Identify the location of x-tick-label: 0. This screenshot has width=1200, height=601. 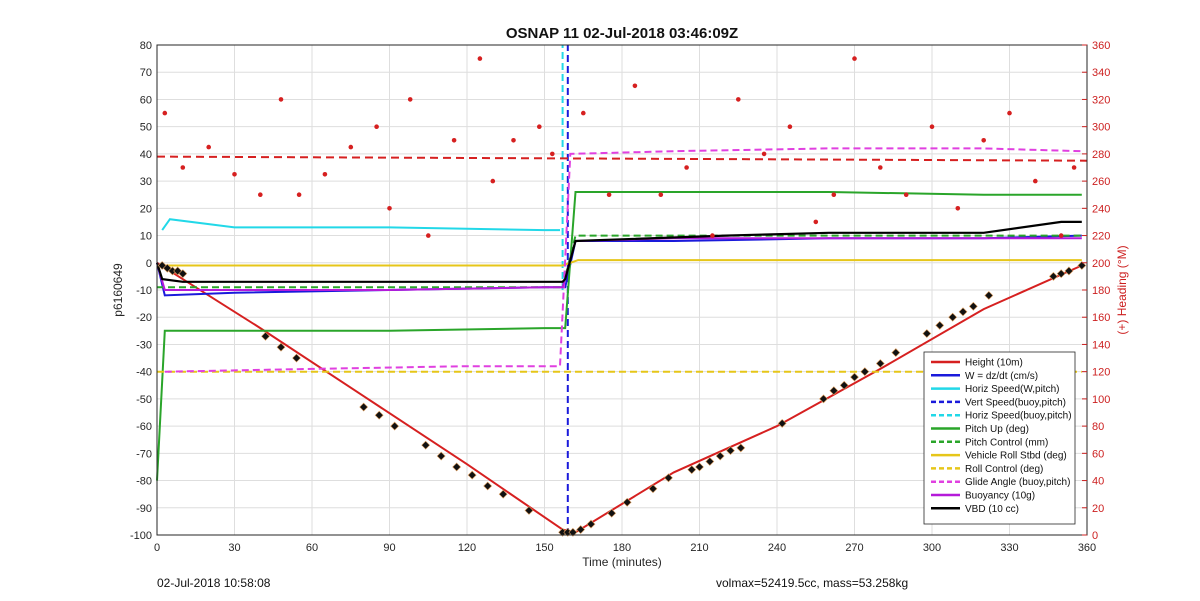
(157, 548).